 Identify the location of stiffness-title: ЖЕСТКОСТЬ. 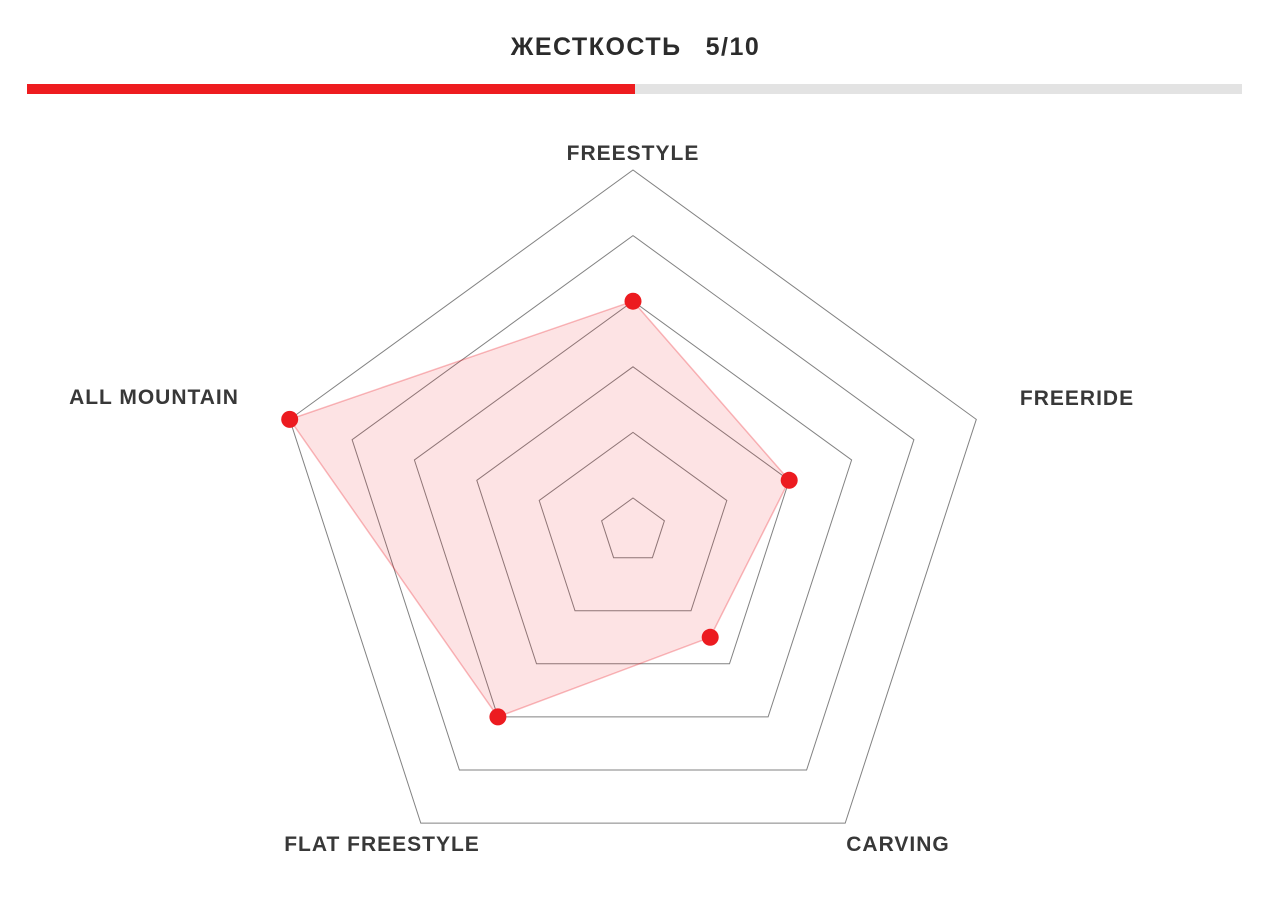
(596, 47).